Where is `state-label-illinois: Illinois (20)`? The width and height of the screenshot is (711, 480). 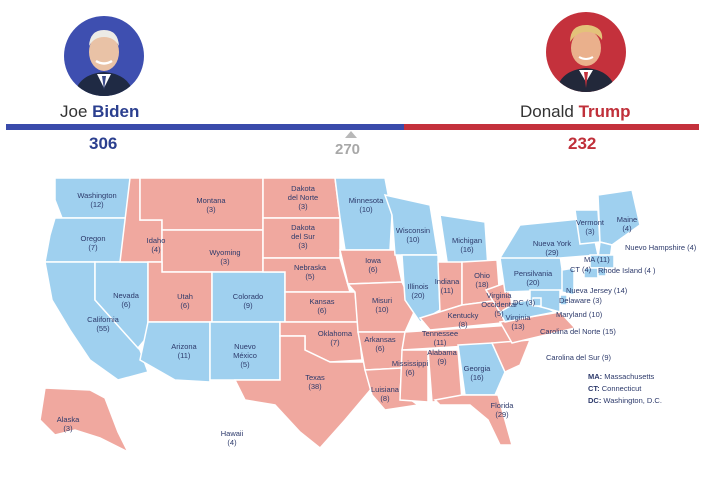
state-label-illinois: Illinois (20) is located at coordinates (418, 291).